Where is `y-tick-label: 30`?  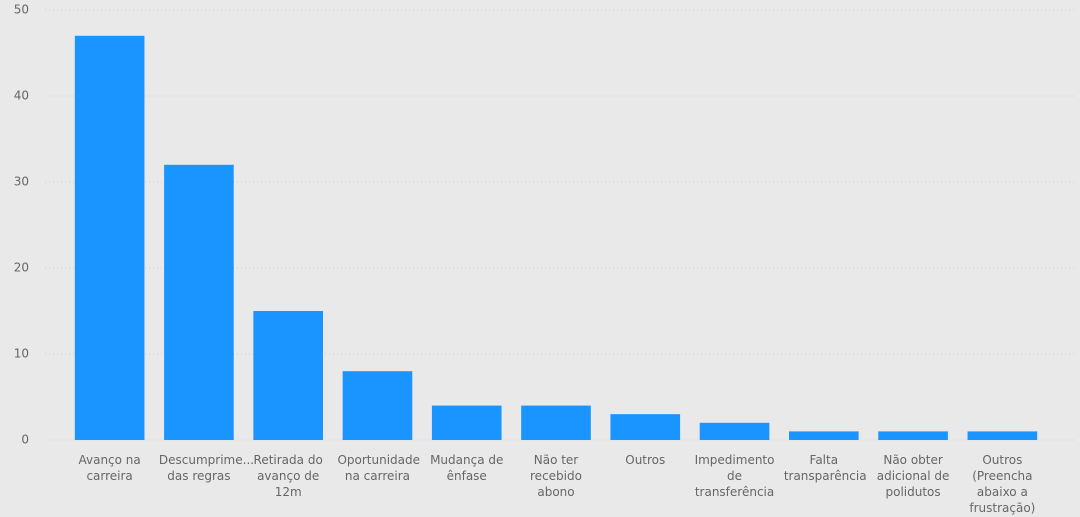 y-tick-label: 30 is located at coordinates (21, 182).